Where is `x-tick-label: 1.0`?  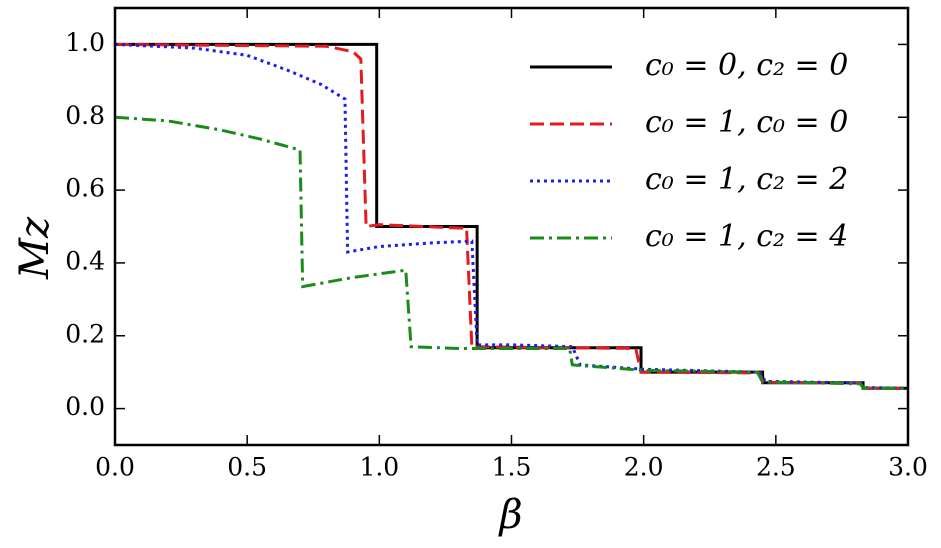 x-tick-label: 1.0 is located at coordinates (379, 467).